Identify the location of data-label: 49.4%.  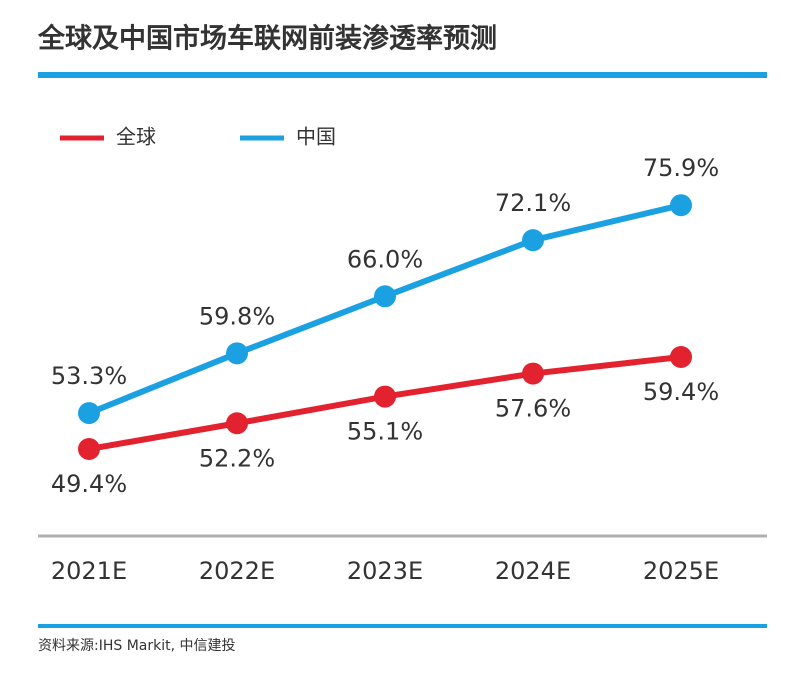
(89, 484).